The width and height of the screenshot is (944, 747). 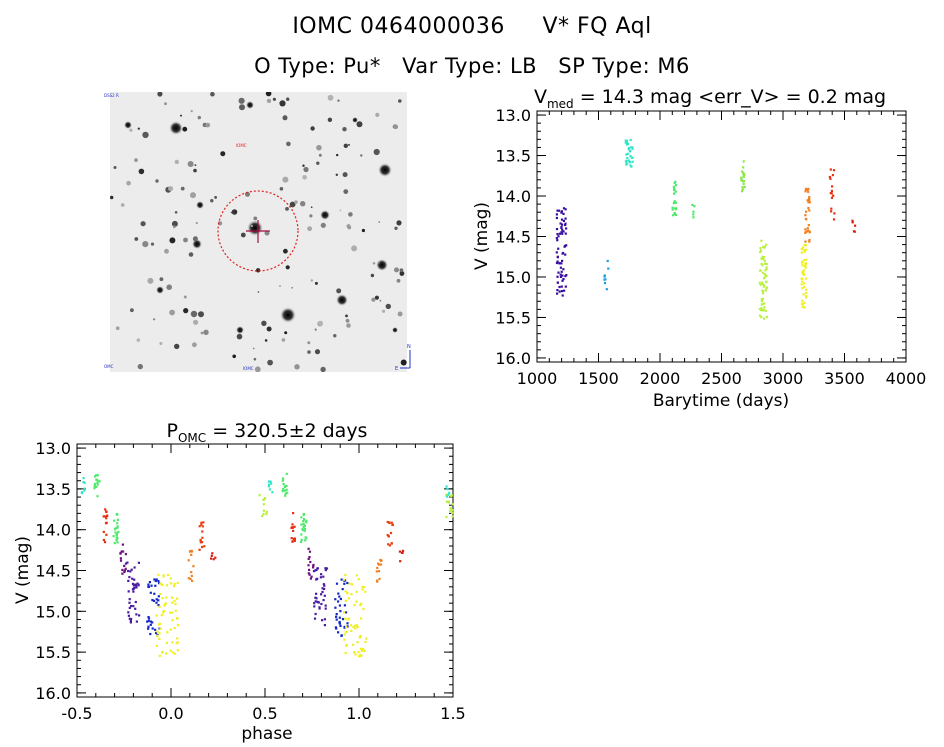 I want to click on compass-north-label: N, so click(x=409, y=347).